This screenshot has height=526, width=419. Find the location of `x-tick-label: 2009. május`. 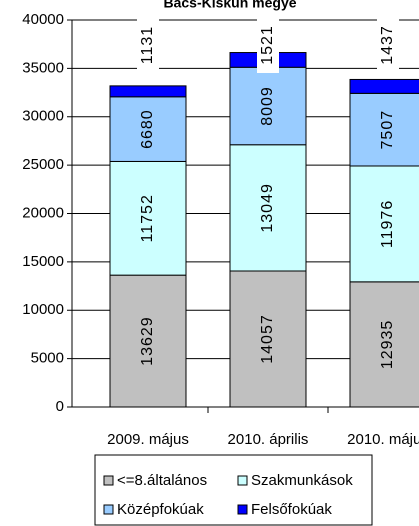

x-tick-label: 2009. május is located at coordinates (148, 439).